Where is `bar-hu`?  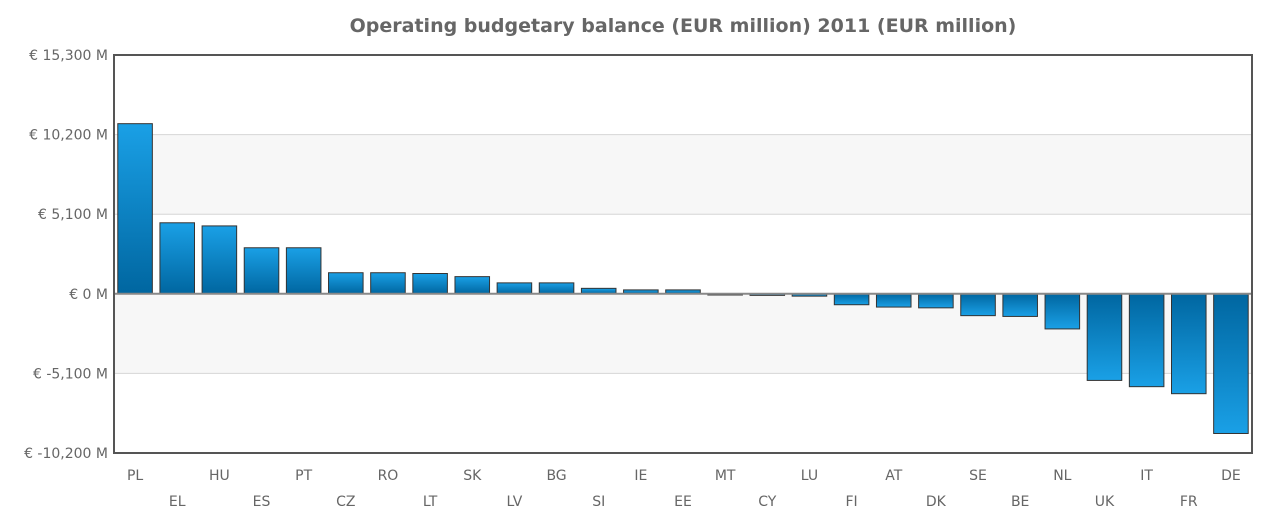
bar-hu is located at coordinates (219, 260).